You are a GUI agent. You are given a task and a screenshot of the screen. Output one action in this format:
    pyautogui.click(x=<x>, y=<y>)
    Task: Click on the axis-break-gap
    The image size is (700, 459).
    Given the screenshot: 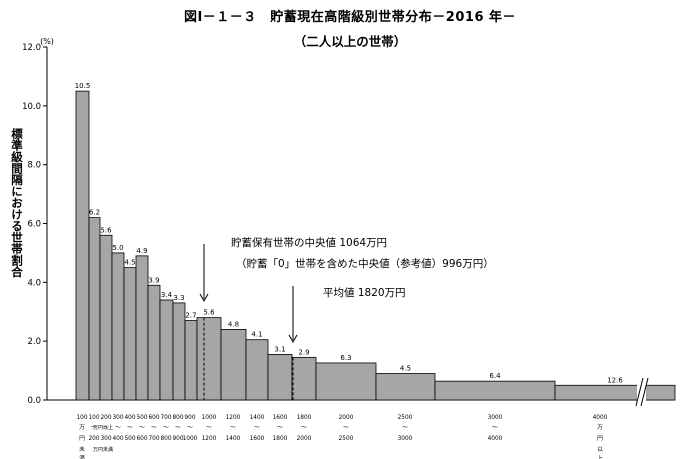 What is the action you would take?
    pyautogui.click(x=641, y=391)
    